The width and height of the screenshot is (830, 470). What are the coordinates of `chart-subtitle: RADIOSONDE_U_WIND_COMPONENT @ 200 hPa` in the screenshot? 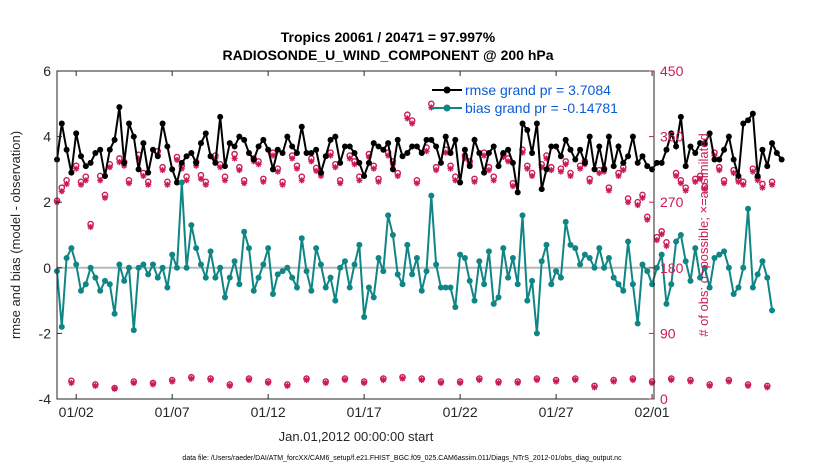 It's located at (387, 55).